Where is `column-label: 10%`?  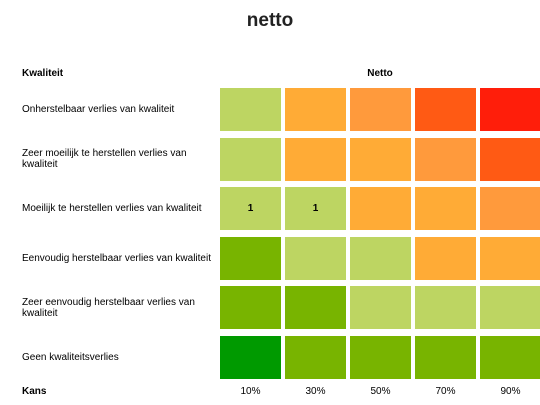
column-label: 10% is located at coordinates (250, 391).